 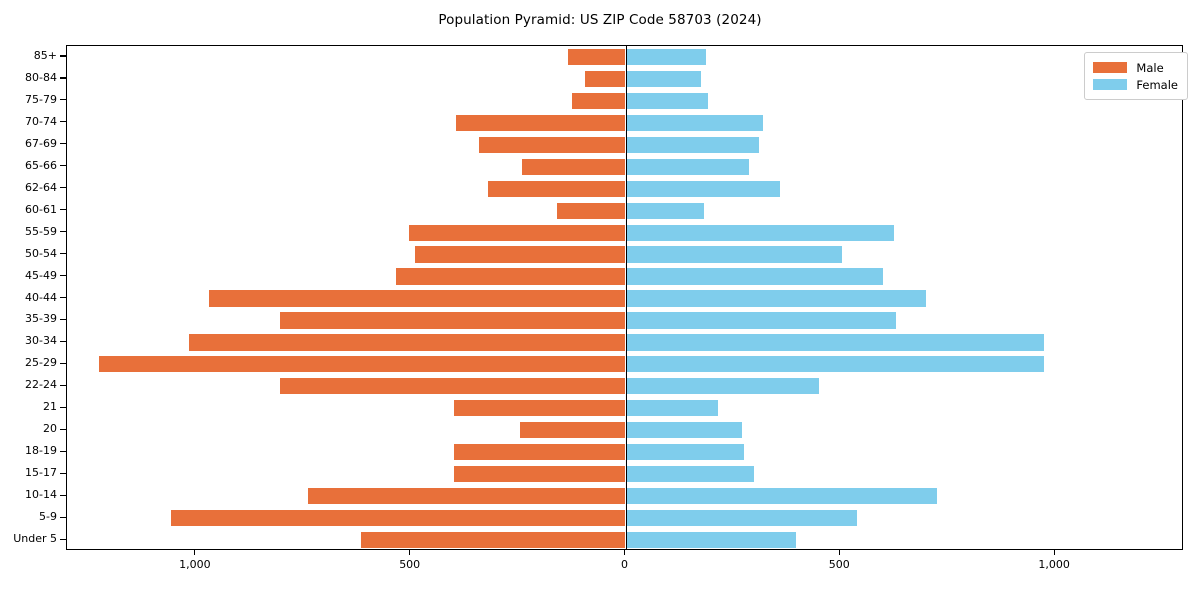 What do you see at coordinates (41, 165) in the screenshot?
I see `y-tick-label: 65-66` at bounding box center [41, 165].